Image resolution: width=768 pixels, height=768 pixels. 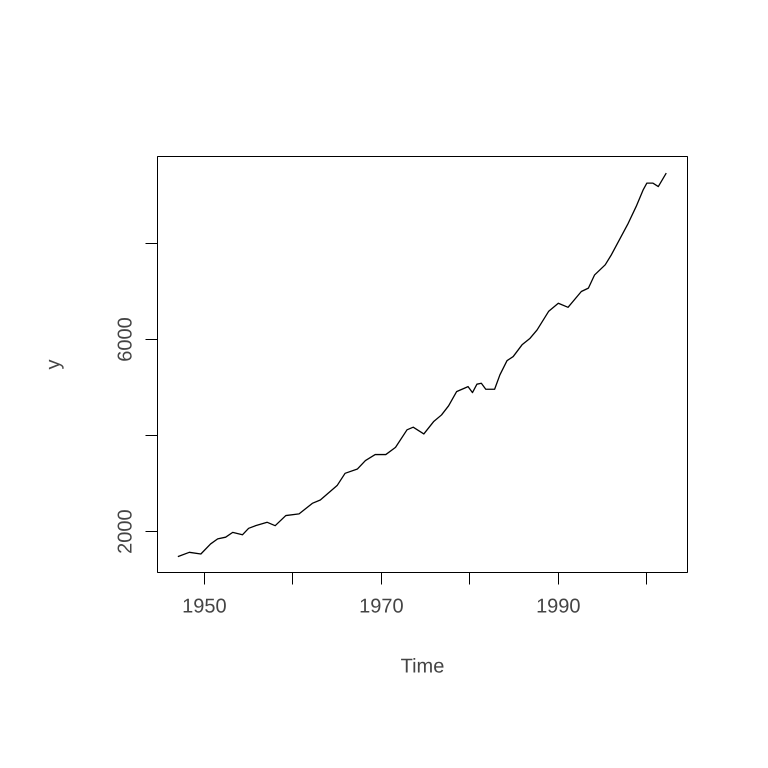 What do you see at coordinates (204, 607) in the screenshot?
I see `x-tick-label: 1950` at bounding box center [204, 607].